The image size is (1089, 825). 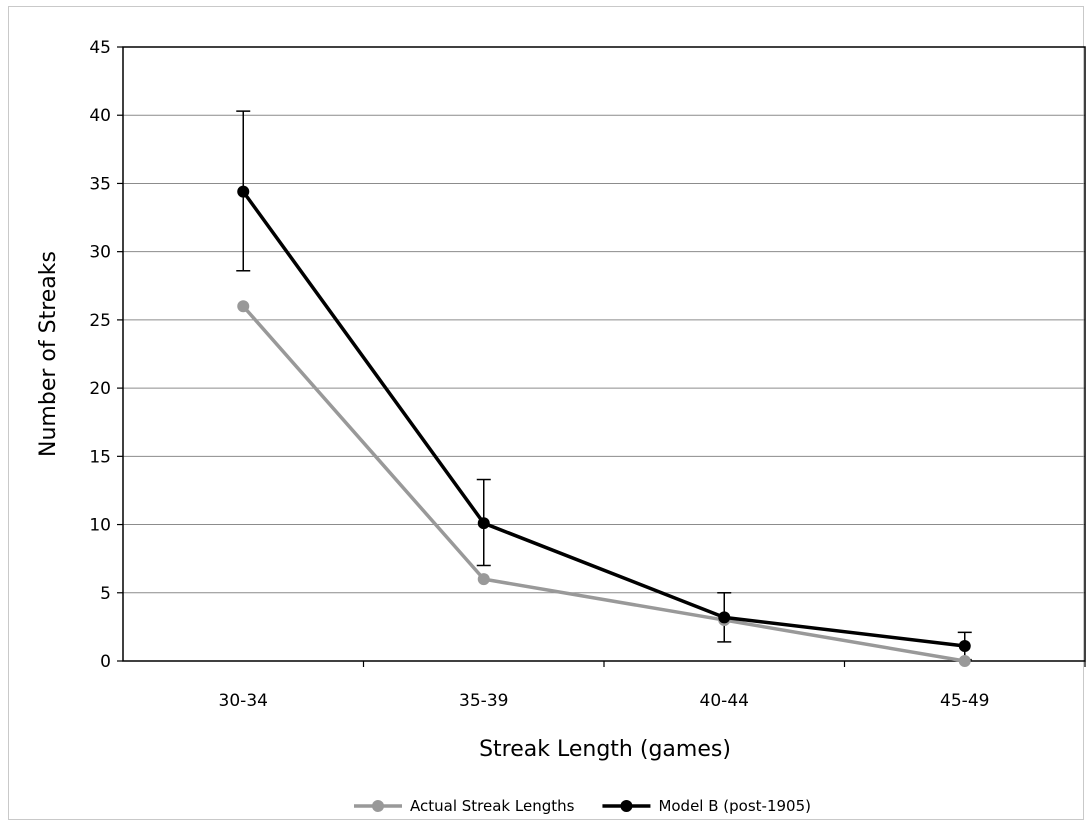 I want to click on legend: Actual Streak Lengths Model B (post-1905), so click(x=582, y=806).